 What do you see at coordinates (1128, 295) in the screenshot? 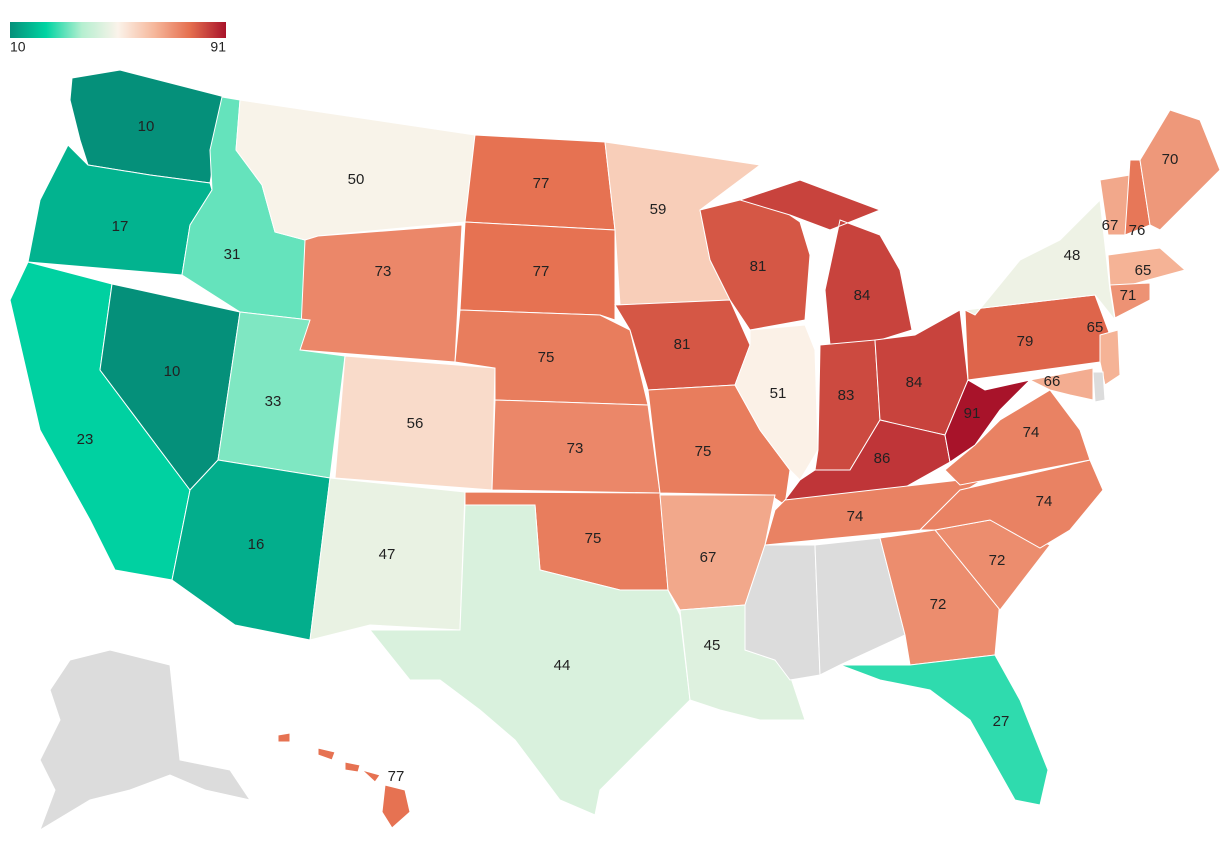
I see `region-value-label: 71` at bounding box center [1128, 295].